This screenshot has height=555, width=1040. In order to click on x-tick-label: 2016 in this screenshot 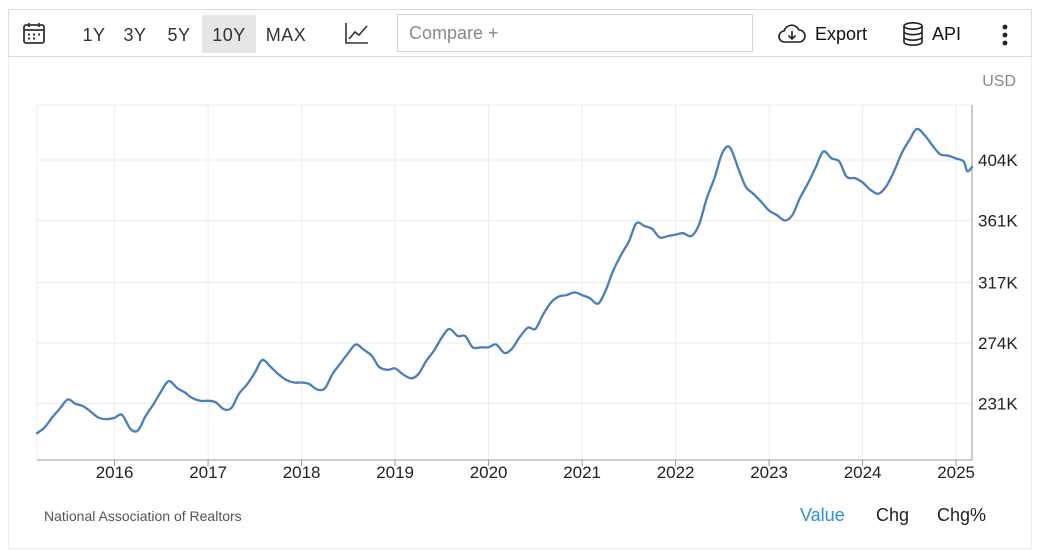, I will do `click(115, 472)`.